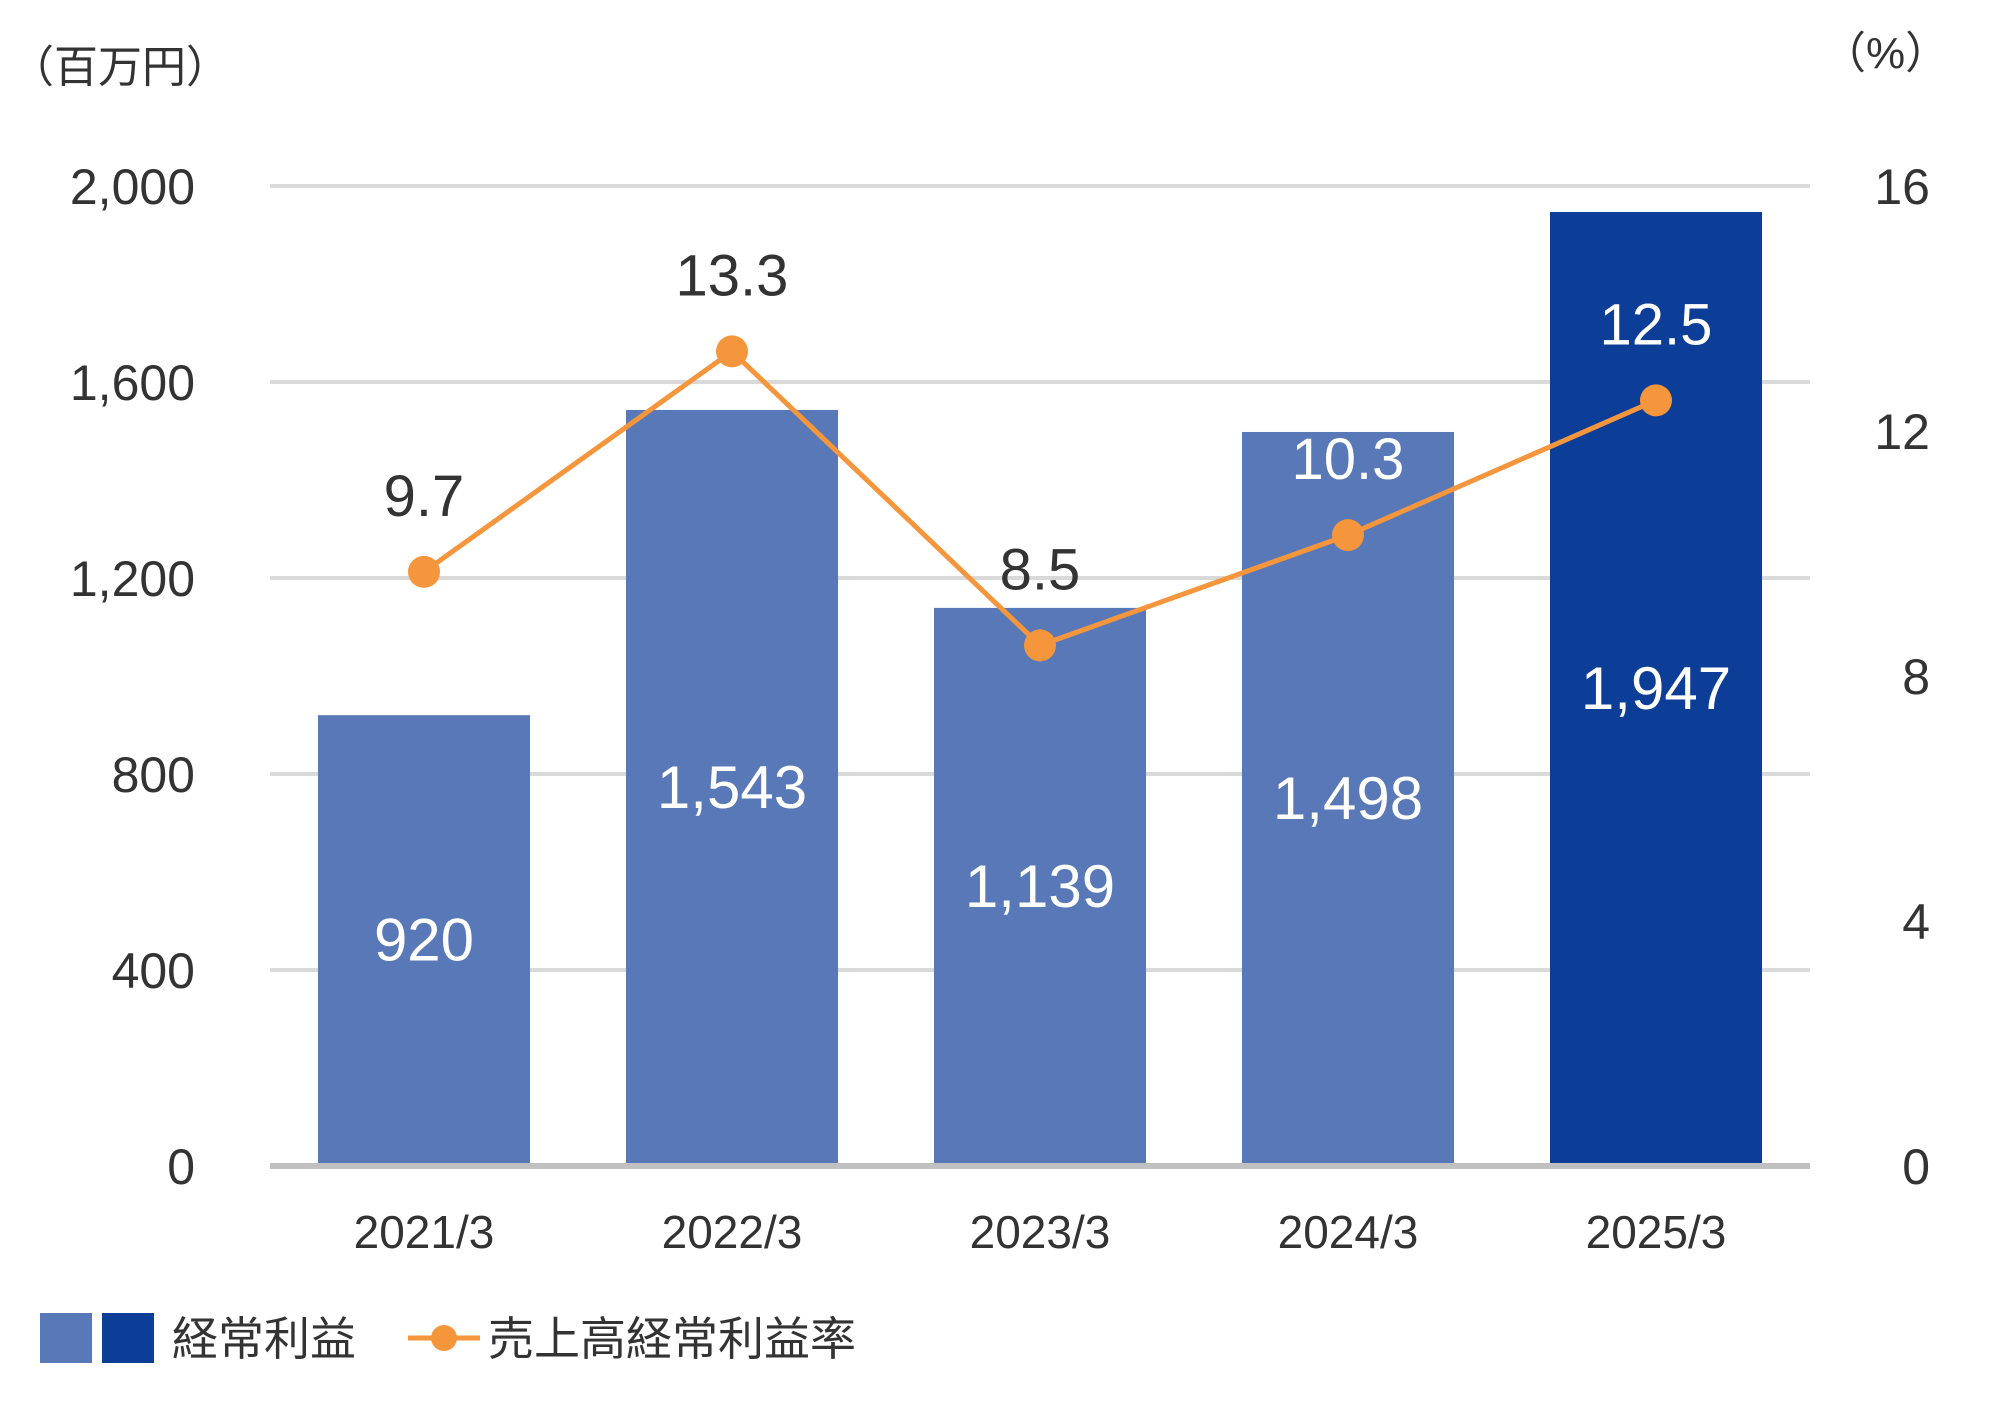 Image resolution: width=2000 pixels, height=1405 pixels. I want to click on right-axis-ticks: 0 4 8 12 16, so click(1902, 677).